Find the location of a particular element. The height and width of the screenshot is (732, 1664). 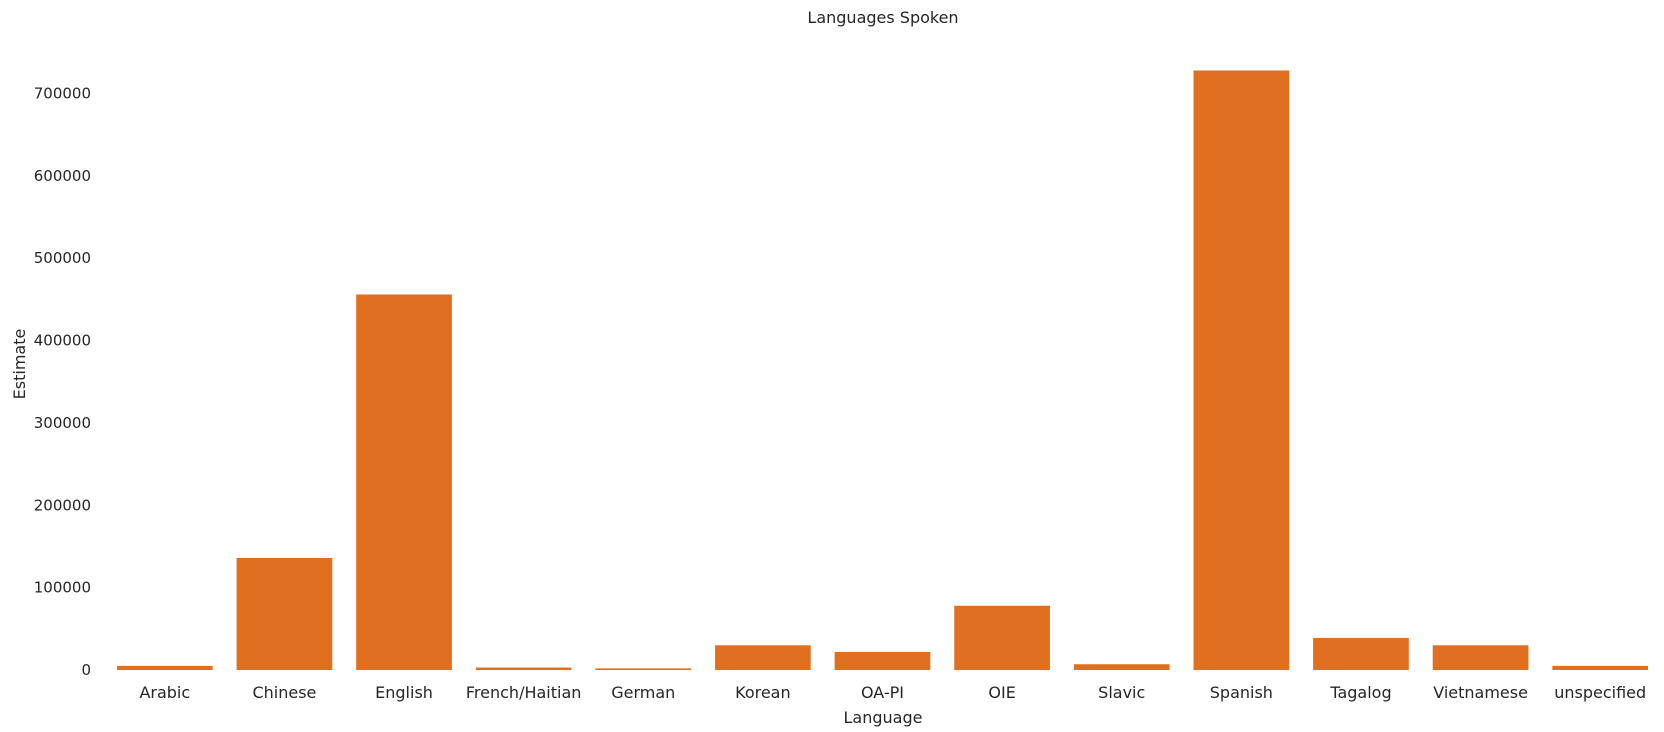

bar-vietnamese is located at coordinates (1480, 657).